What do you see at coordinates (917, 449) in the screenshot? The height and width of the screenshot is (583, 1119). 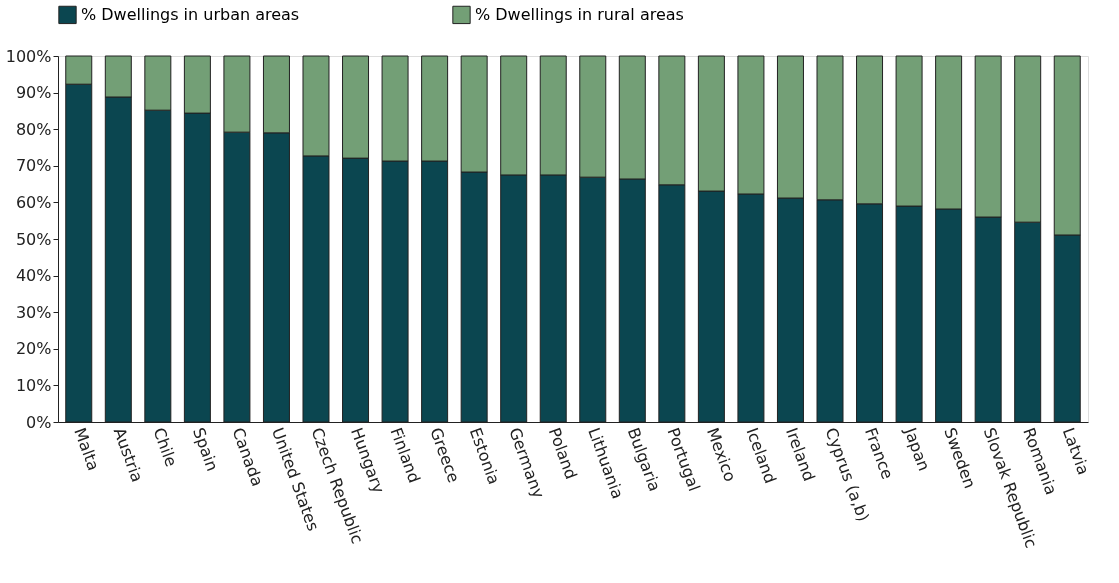 I see `x-tick-label: Japan` at bounding box center [917, 449].